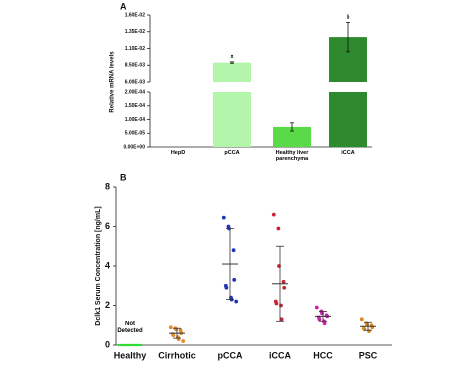 This screenshot has height=366, width=474. What do you see at coordinates (134, 147) in the screenshot?
I see `y-tick-label: 0.00E+00` at bounding box center [134, 147].